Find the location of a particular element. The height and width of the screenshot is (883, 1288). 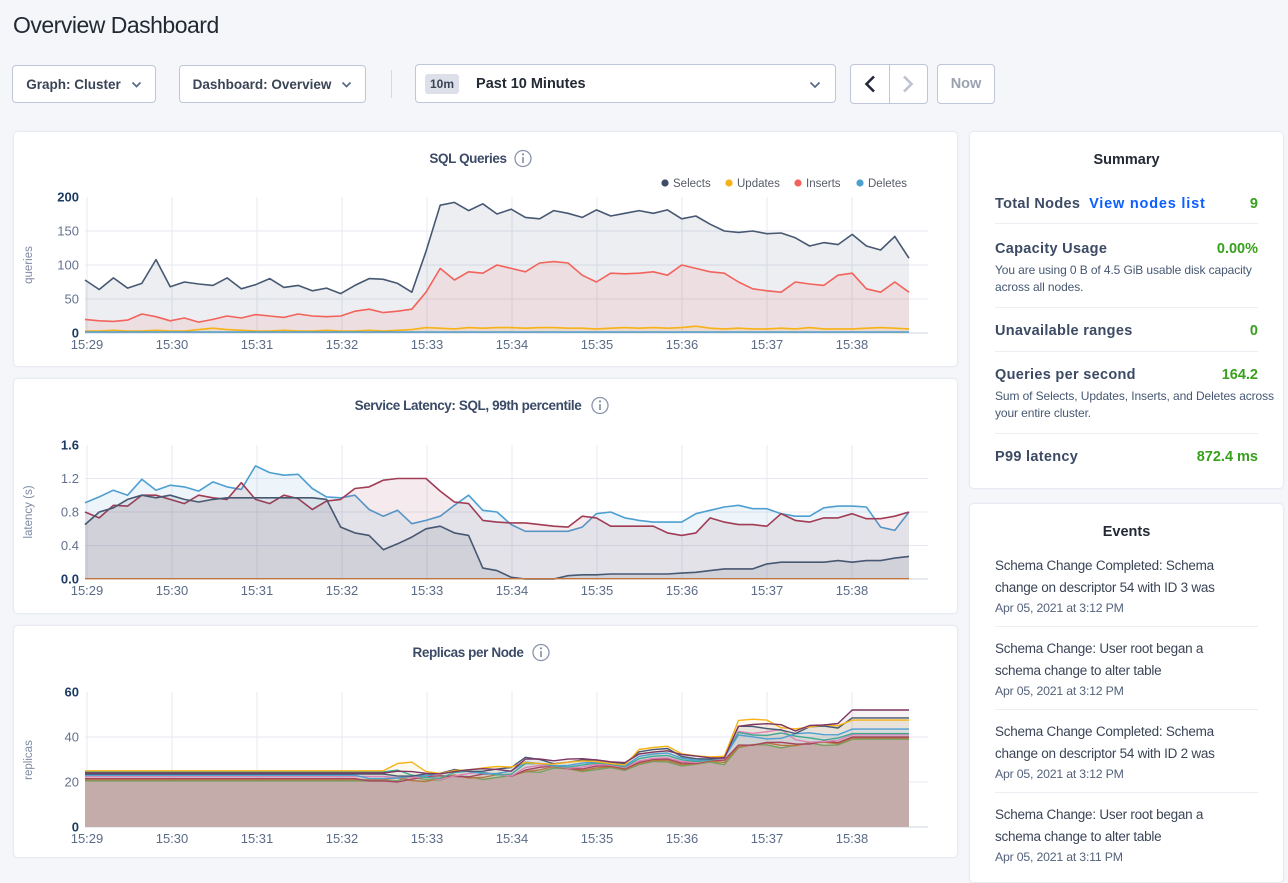

svg-text:Service Latency: SQL, 99th per: Service Latency: SQL, 99th percentile is located at coordinates (469, 405).